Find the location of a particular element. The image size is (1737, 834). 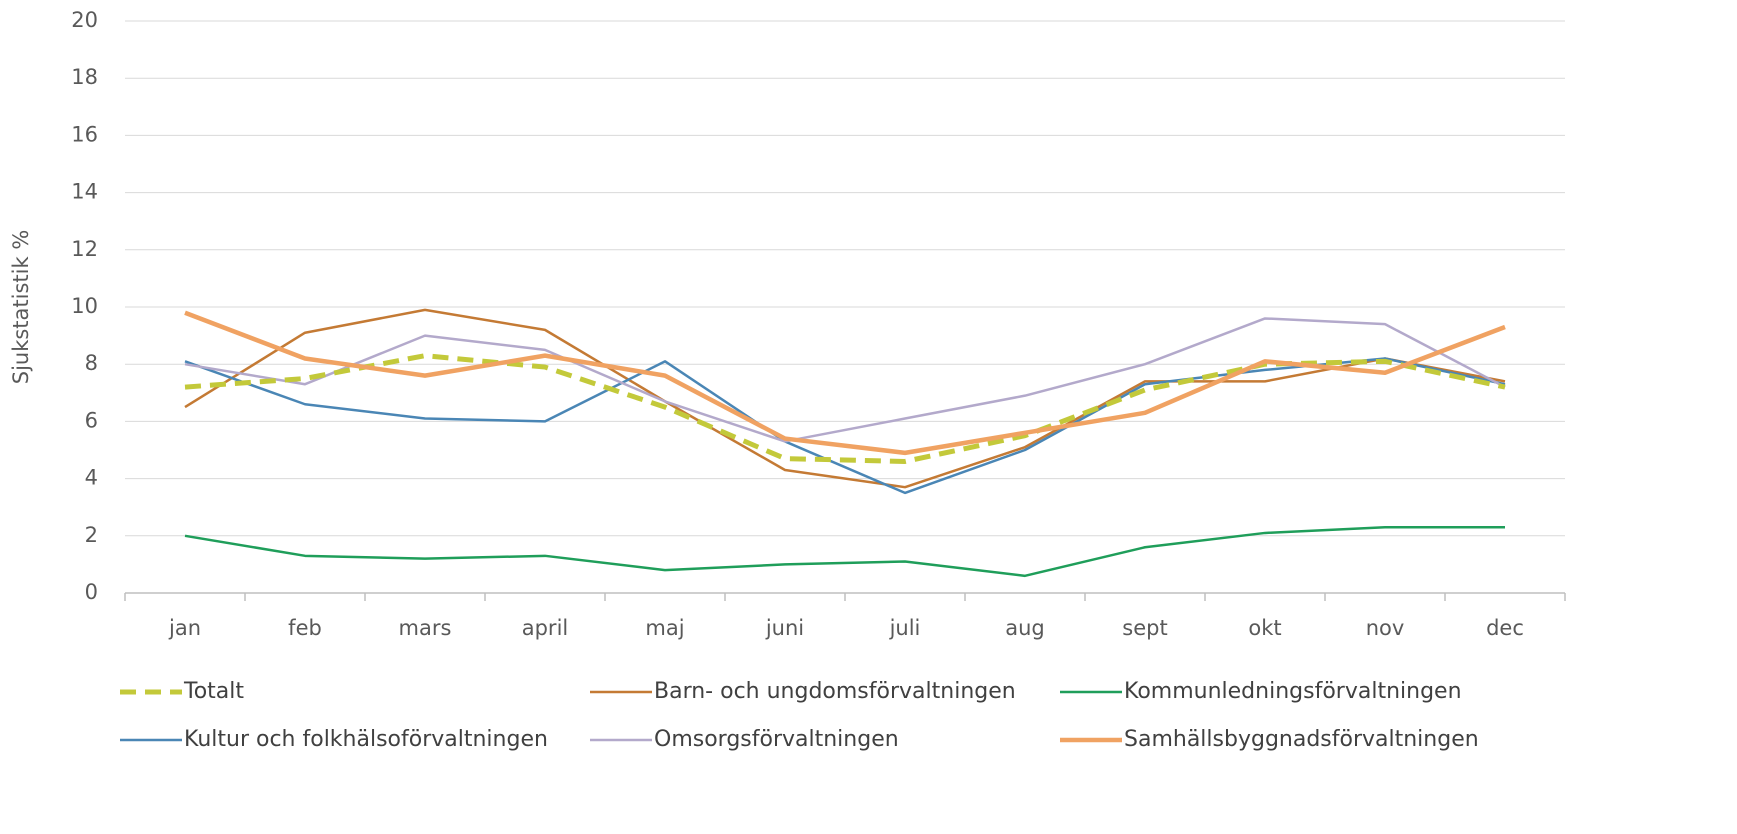

y-tick-label: 20 is located at coordinates (84, 20).